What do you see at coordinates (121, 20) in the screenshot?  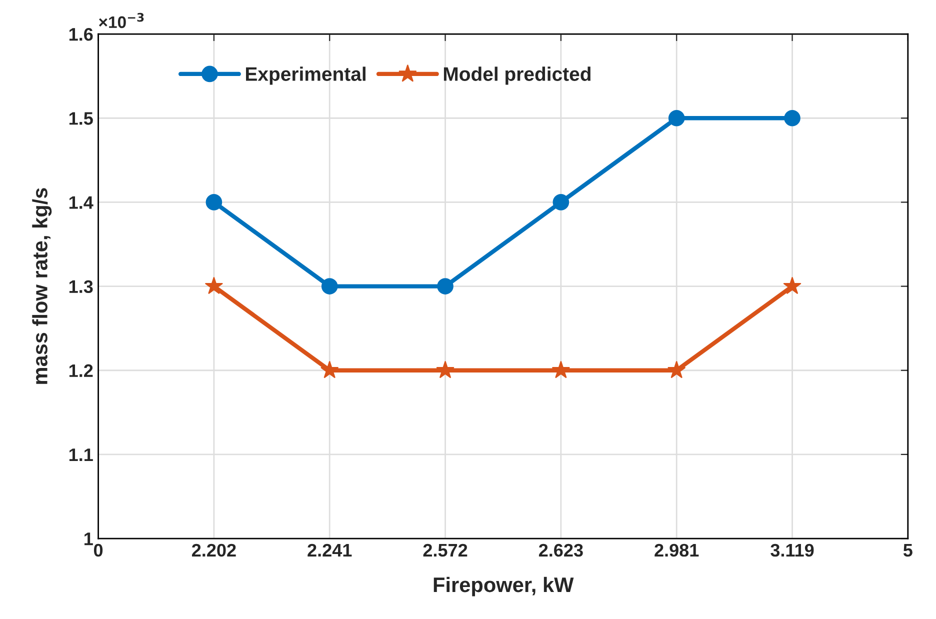 I see `text: ×10$^{−3}$` at bounding box center [121, 20].